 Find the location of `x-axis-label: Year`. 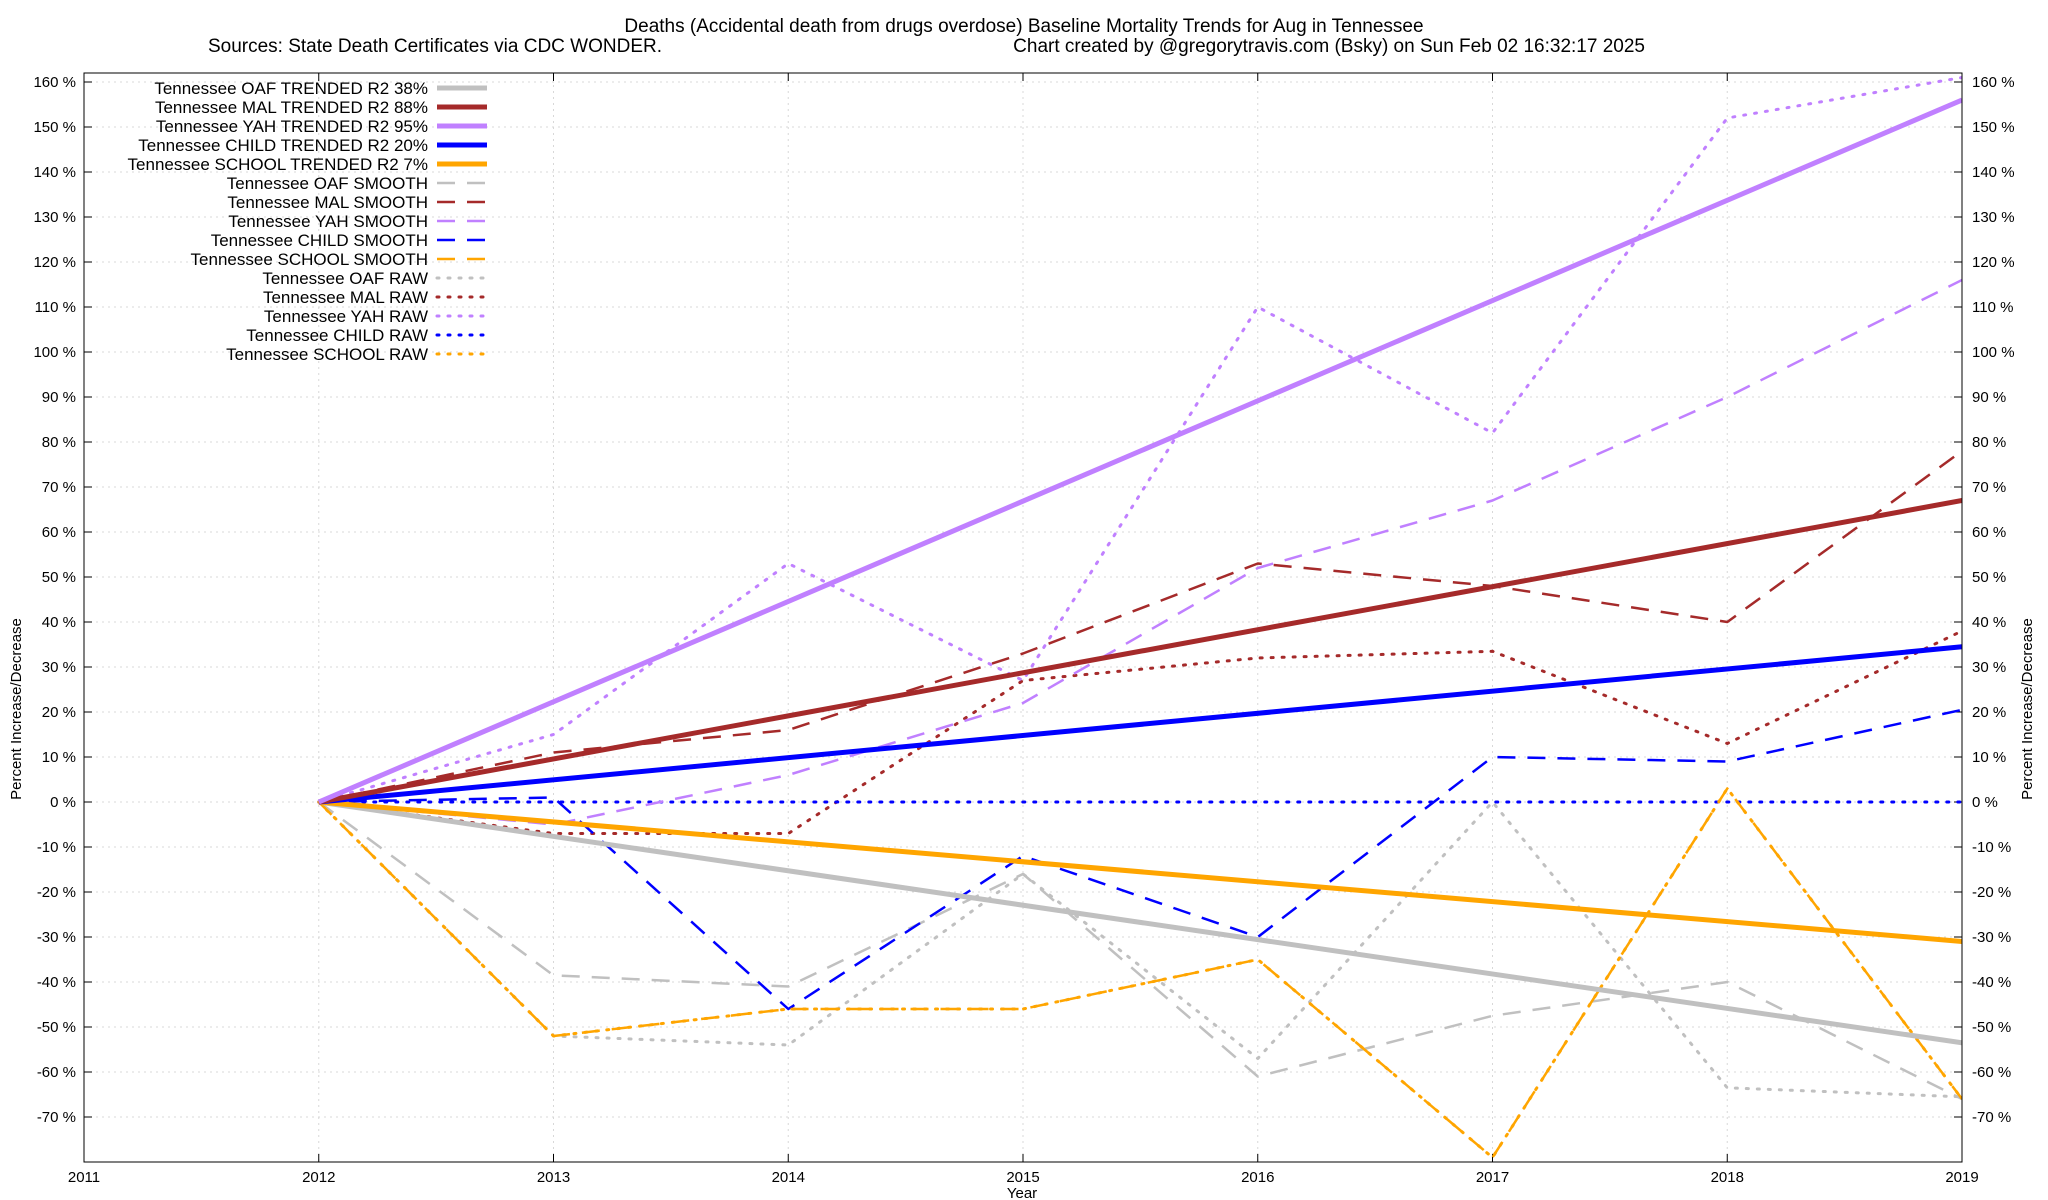

x-axis-label: Year is located at coordinates (1022, 1192).